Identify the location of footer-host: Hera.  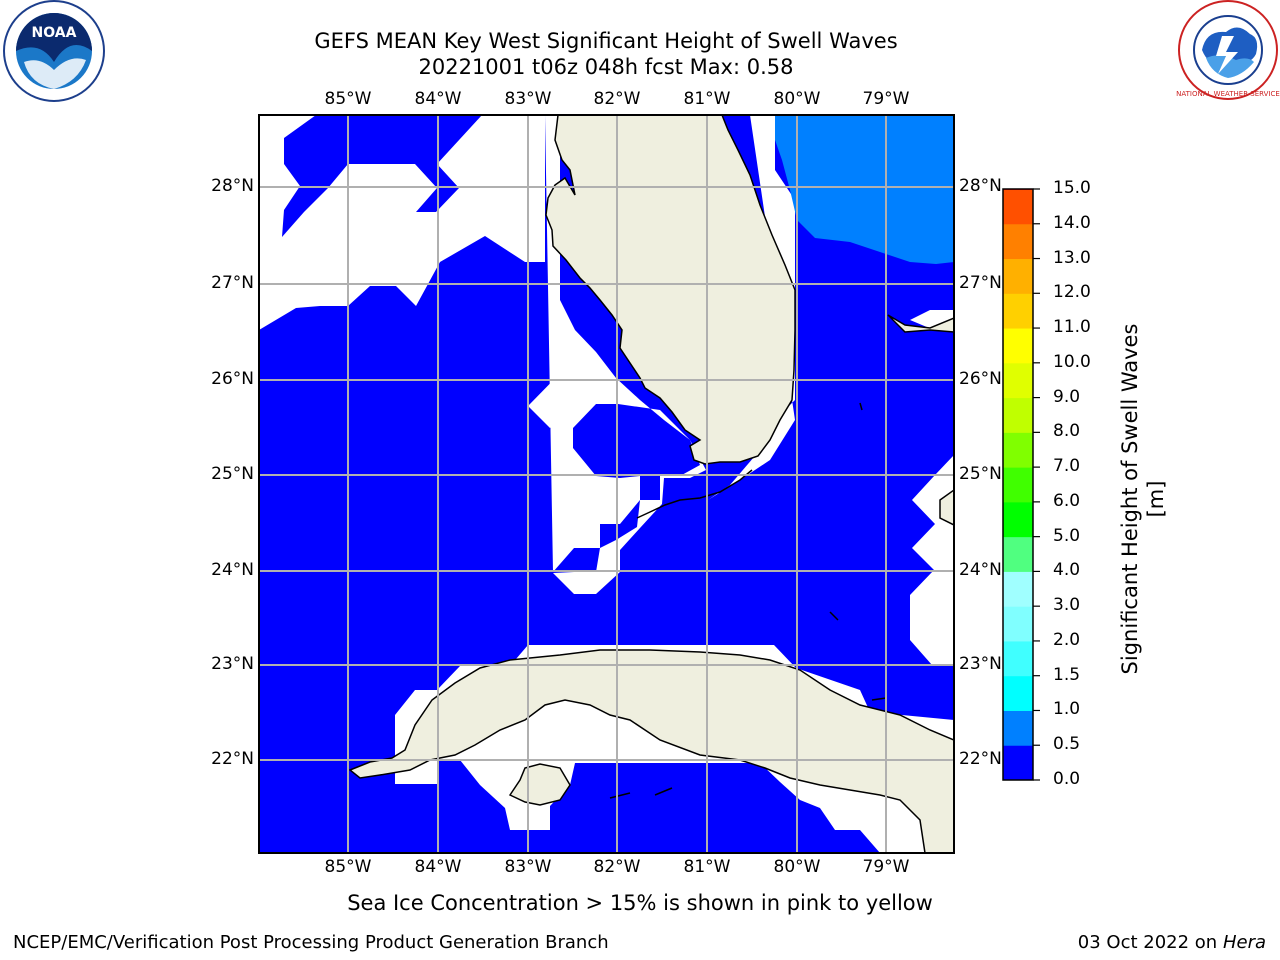
(1244, 942).